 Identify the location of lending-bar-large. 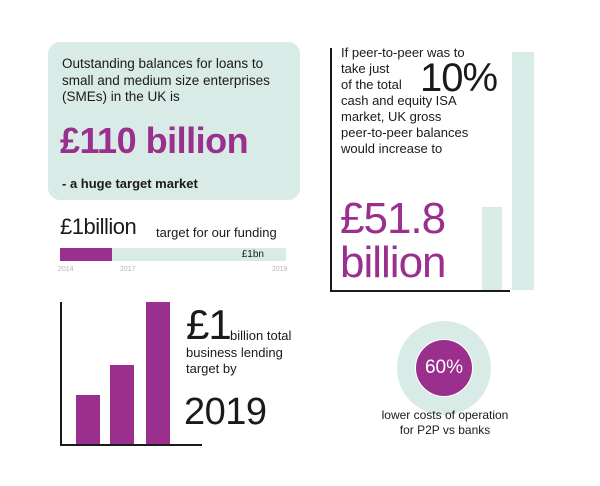
(158, 373).